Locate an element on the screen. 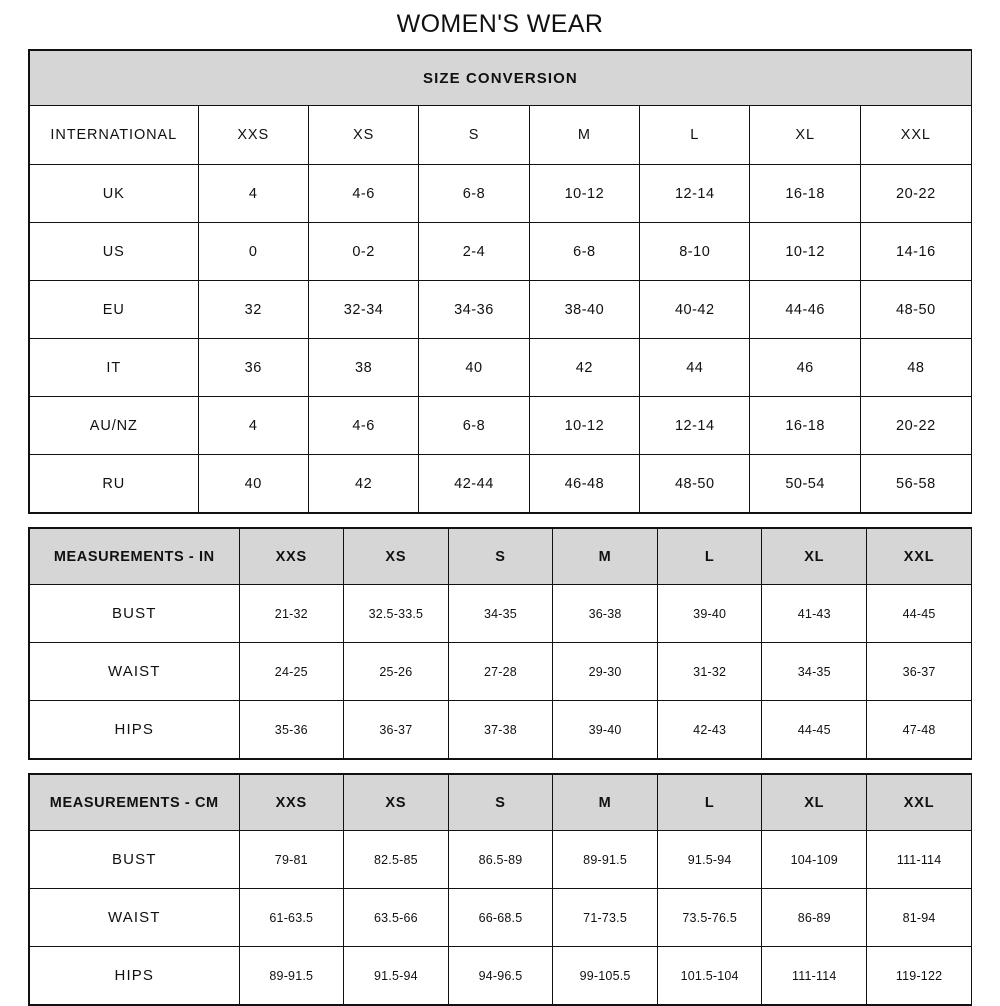  cell-it-xxl: 48 is located at coordinates (915, 367).